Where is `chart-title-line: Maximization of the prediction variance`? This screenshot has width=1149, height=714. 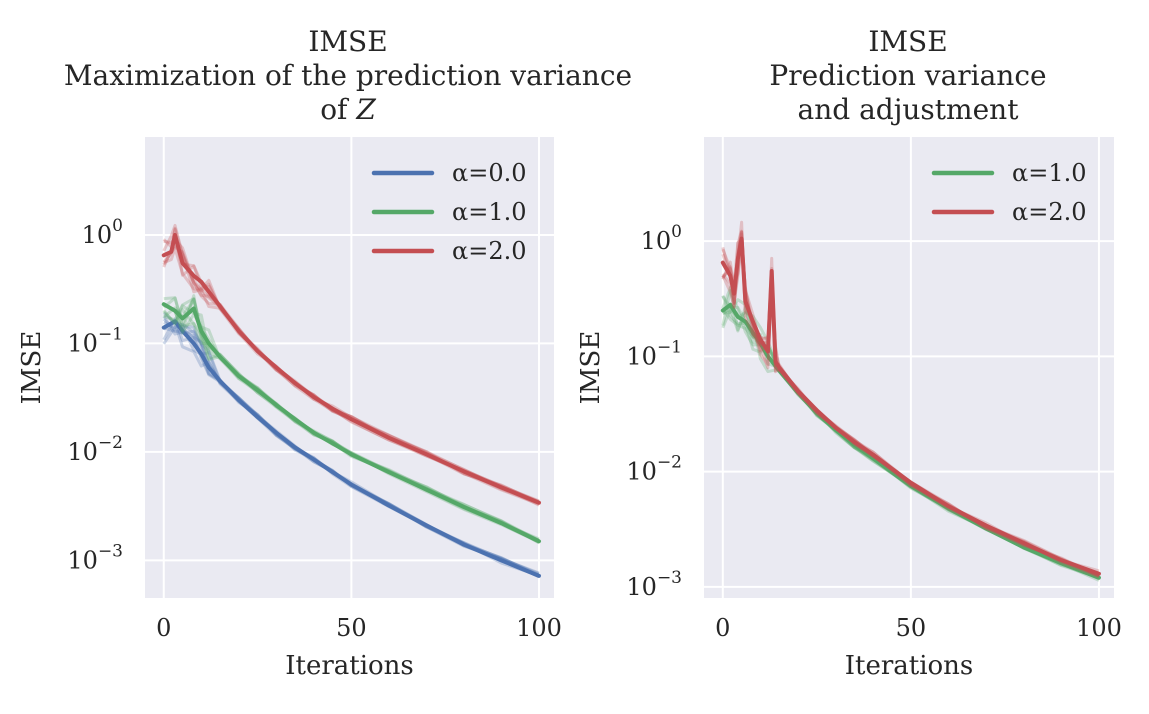 chart-title-line: Maximization of the prediction variance is located at coordinates (348, 75).